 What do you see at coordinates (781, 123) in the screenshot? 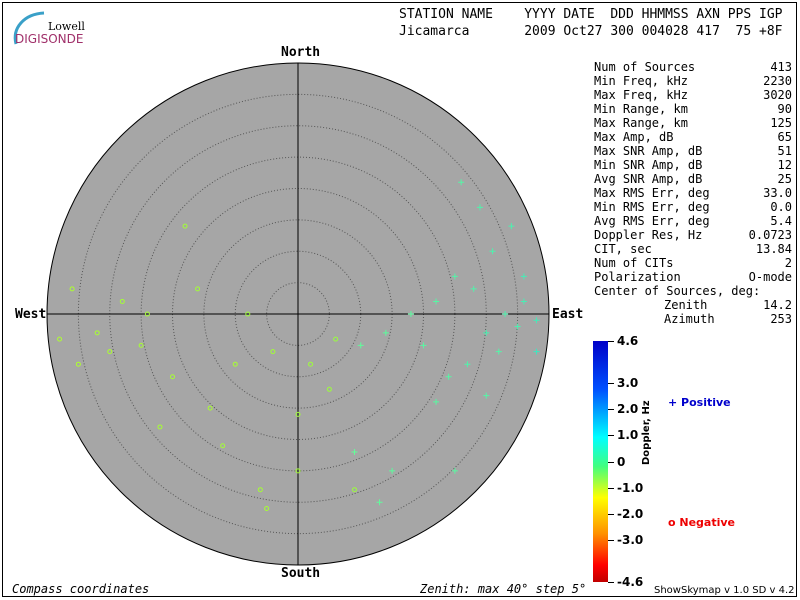
I see `stat-value: 125` at bounding box center [781, 123].